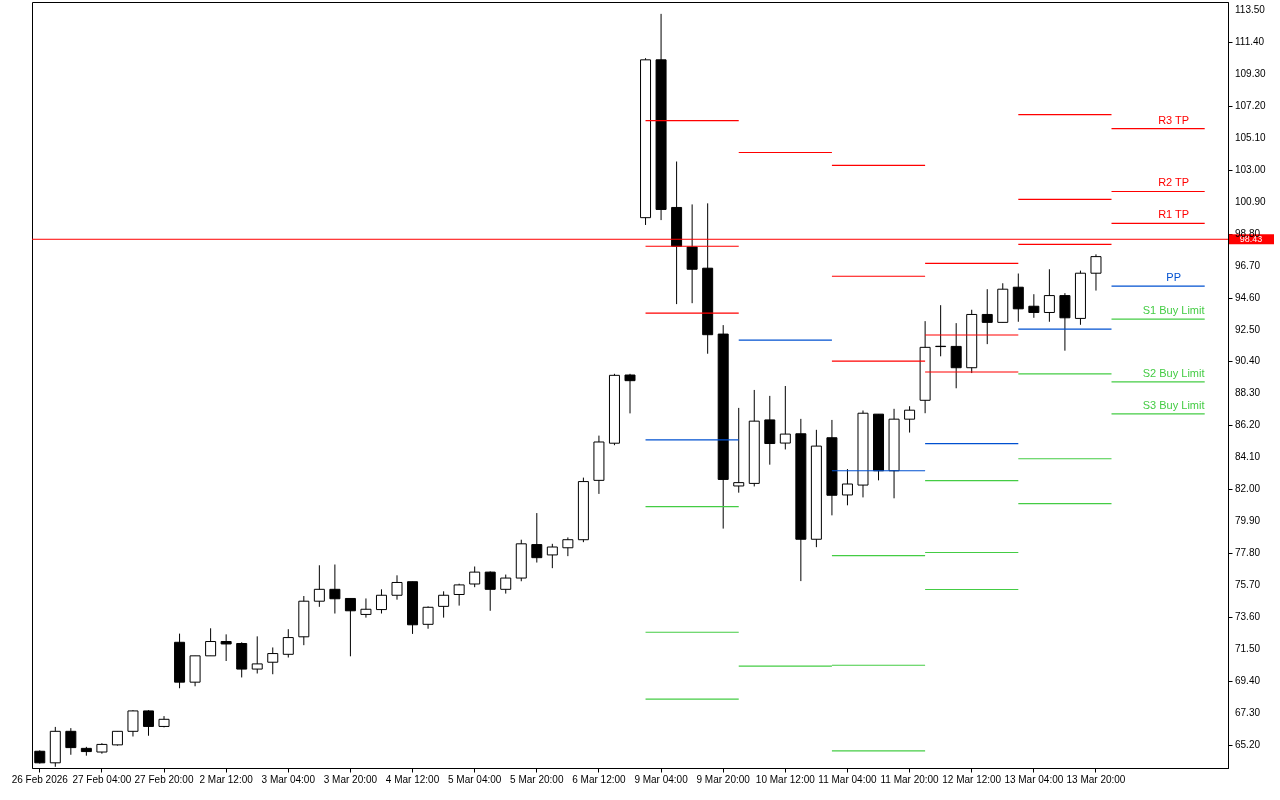 This screenshot has height=800, width=1280. I want to click on x-tick-label: 6 Mar 12:00, so click(599, 779).